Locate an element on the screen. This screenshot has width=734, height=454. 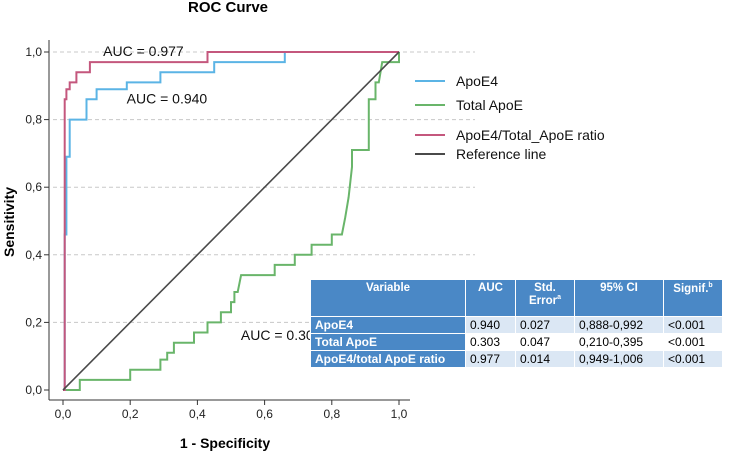
row-std-error: 0.027 is located at coordinates (545, 325).